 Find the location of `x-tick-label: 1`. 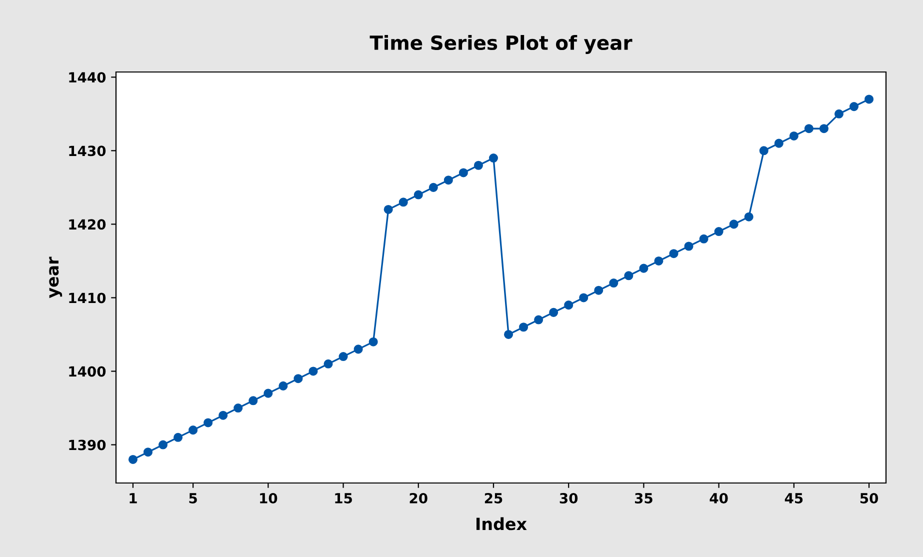

x-tick-label: 1 is located at coordinates (133, 498).